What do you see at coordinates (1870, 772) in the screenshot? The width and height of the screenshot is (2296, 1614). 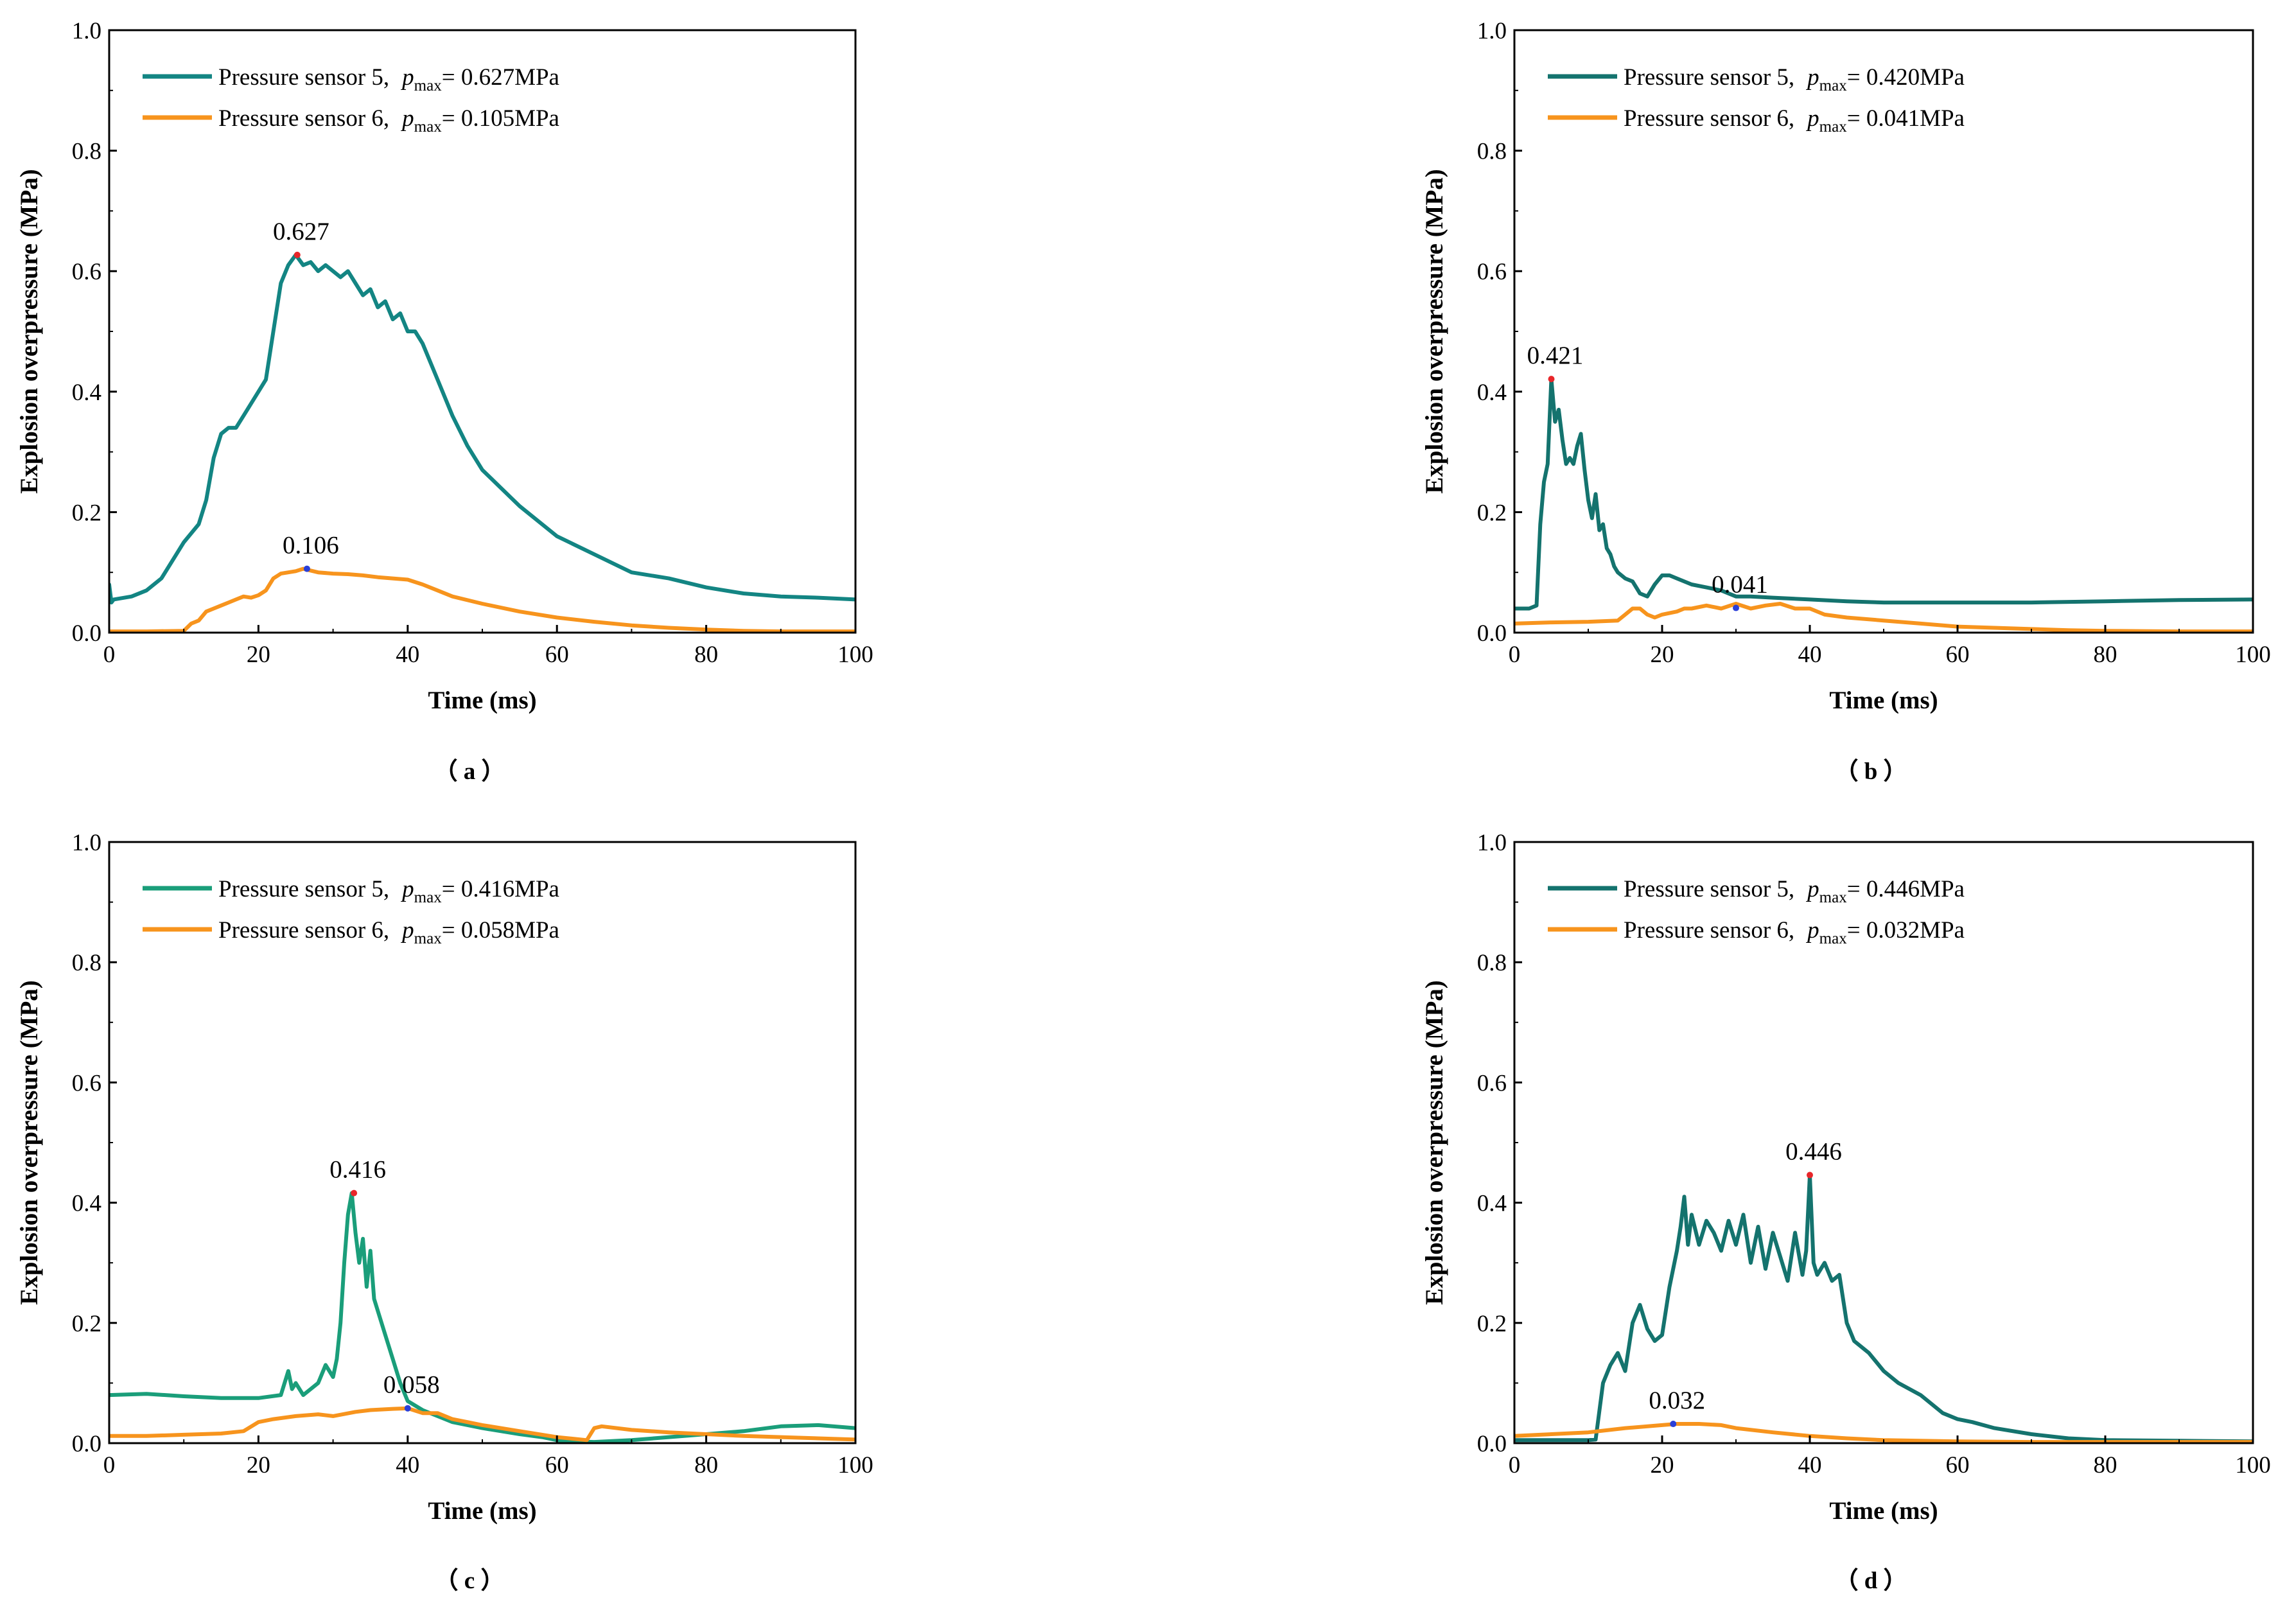 I see `panel-caption: （ b ）` at bounding box center [1870, 772].